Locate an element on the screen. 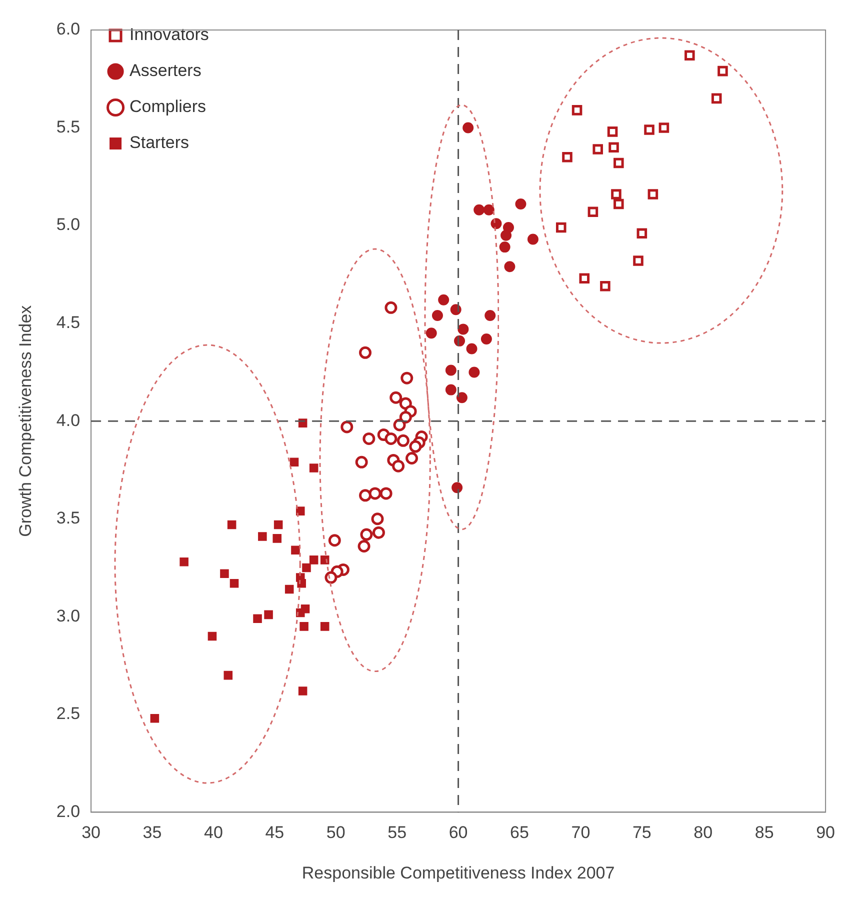  x-tick-label: 85 is located at coordinates (764, 832).